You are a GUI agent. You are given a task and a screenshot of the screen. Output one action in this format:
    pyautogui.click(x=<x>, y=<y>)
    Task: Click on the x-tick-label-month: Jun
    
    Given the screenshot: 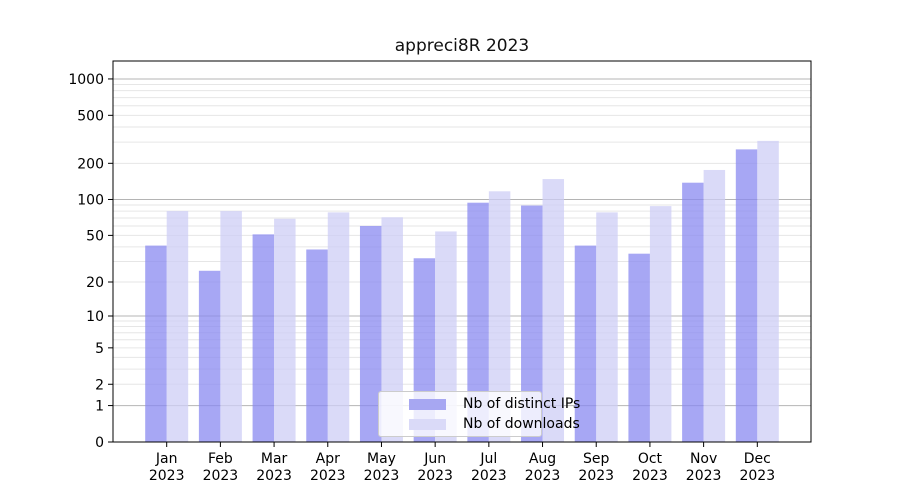 What is the action you would take?
    pyautogui.click(x=434, y=459)
    